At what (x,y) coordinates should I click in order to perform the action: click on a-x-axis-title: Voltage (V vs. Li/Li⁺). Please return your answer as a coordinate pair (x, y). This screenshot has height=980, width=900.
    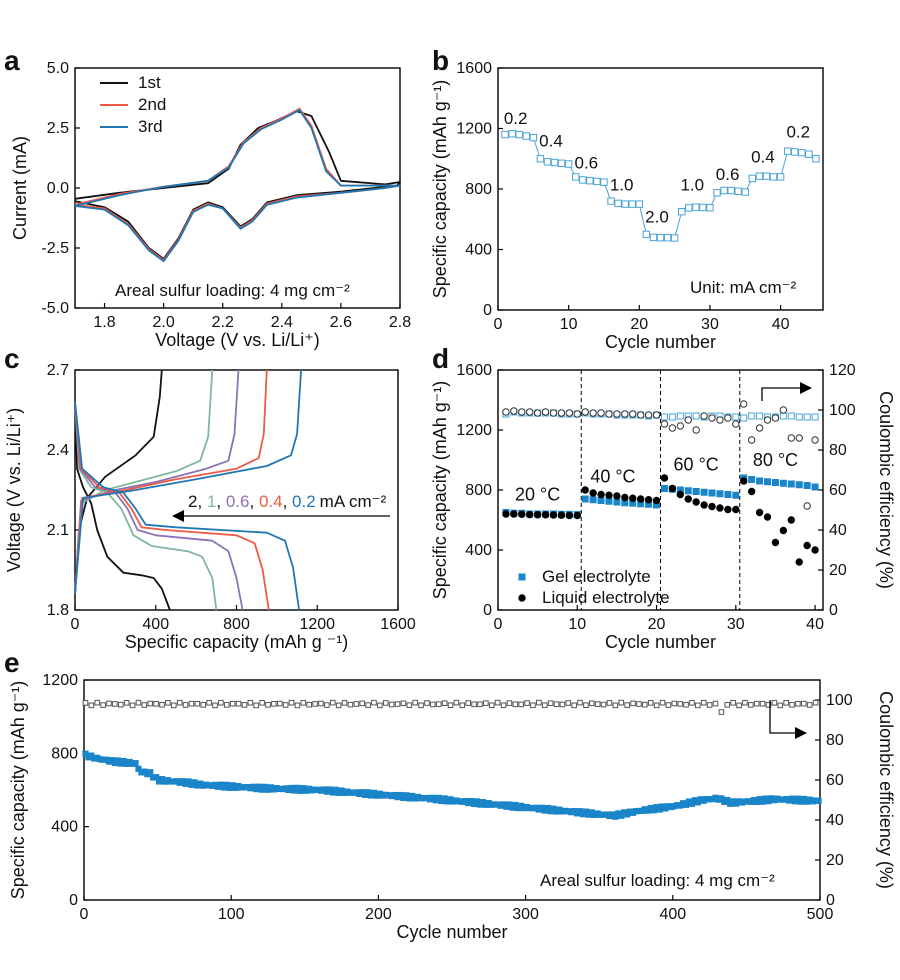
    Looking at the image, I should click on (237, 340).